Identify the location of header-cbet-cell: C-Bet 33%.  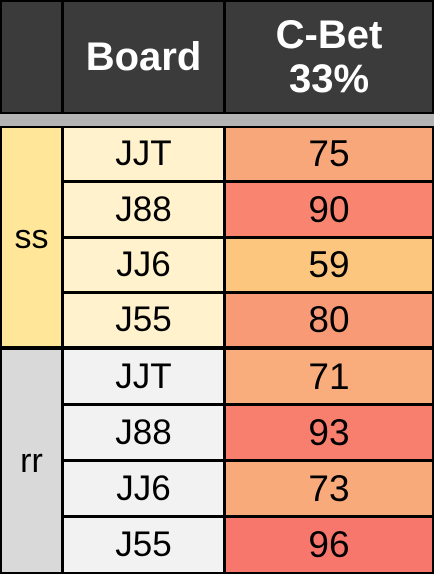
(329, 57).